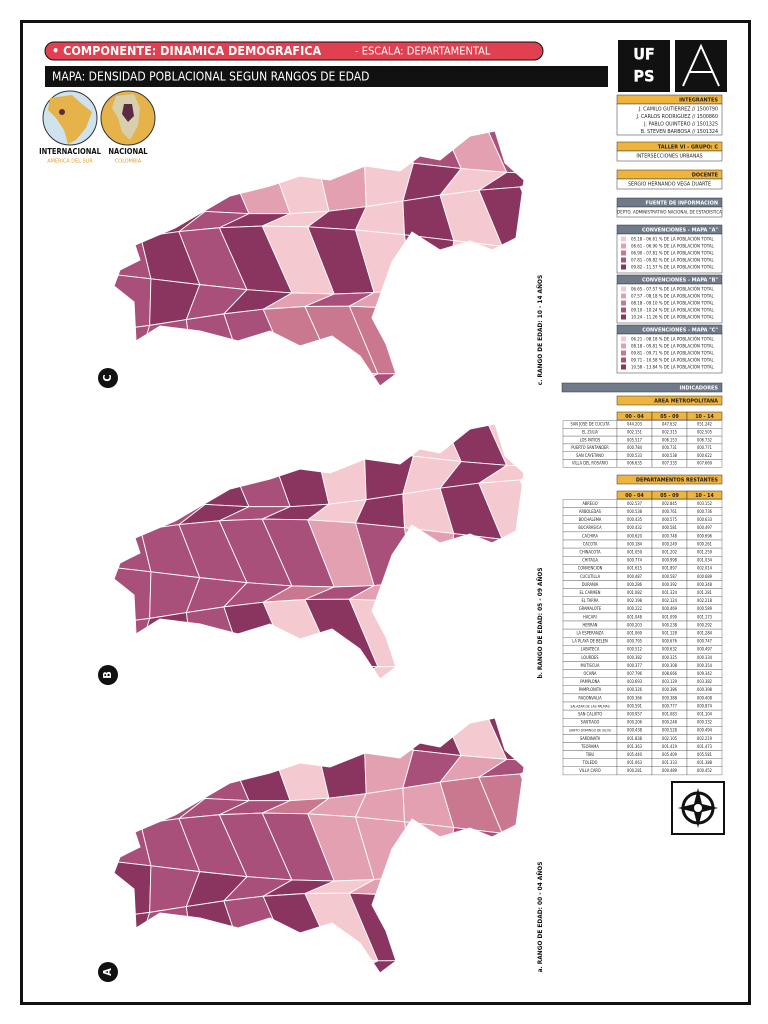 This screenshot has height=1024, width=768. I want to click on north-arrow, so click(698, 808).